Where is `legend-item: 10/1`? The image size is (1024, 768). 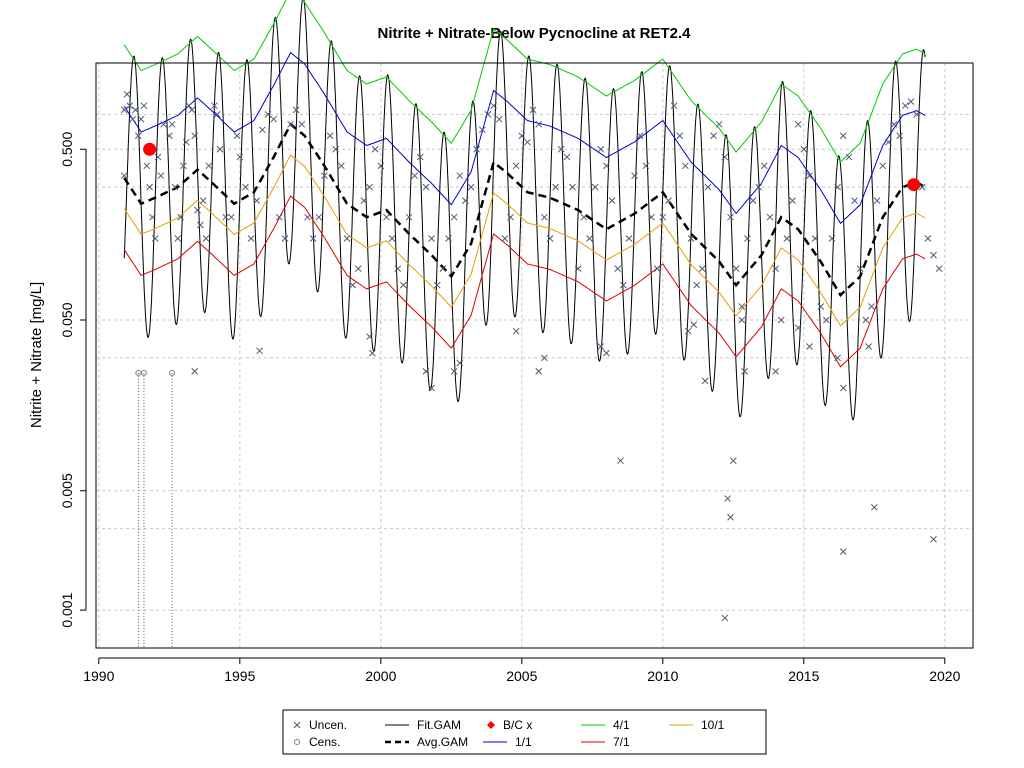
legend-item: 10/1 is located at coordinates (697, 725).